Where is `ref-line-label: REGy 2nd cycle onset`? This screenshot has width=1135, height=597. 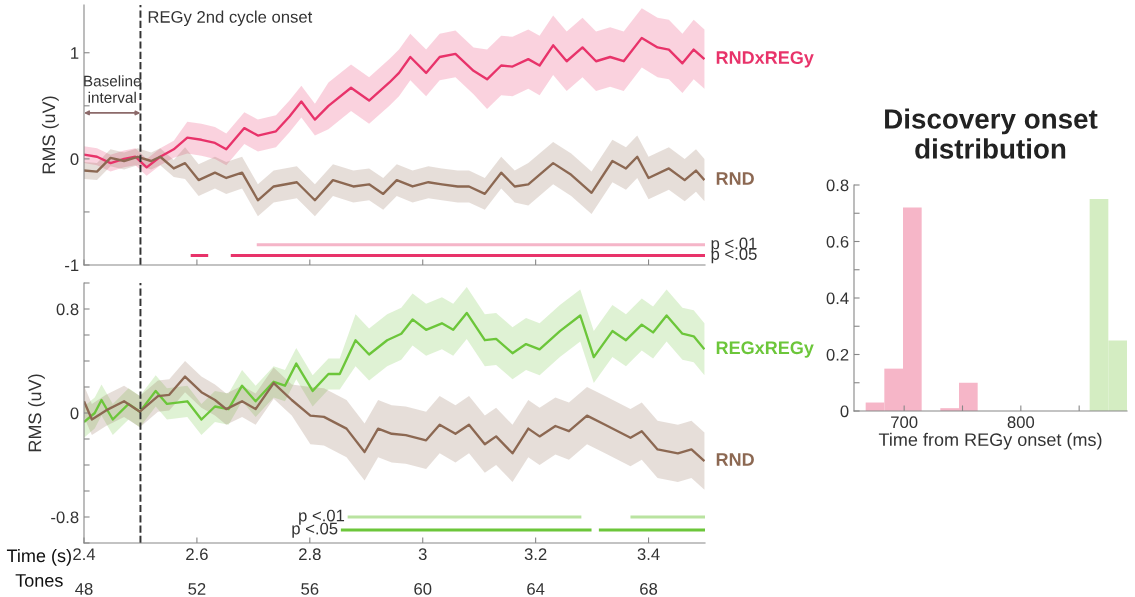
ref-line-label: REGy 2nd cycle onset is located at coordinates (230, 18).